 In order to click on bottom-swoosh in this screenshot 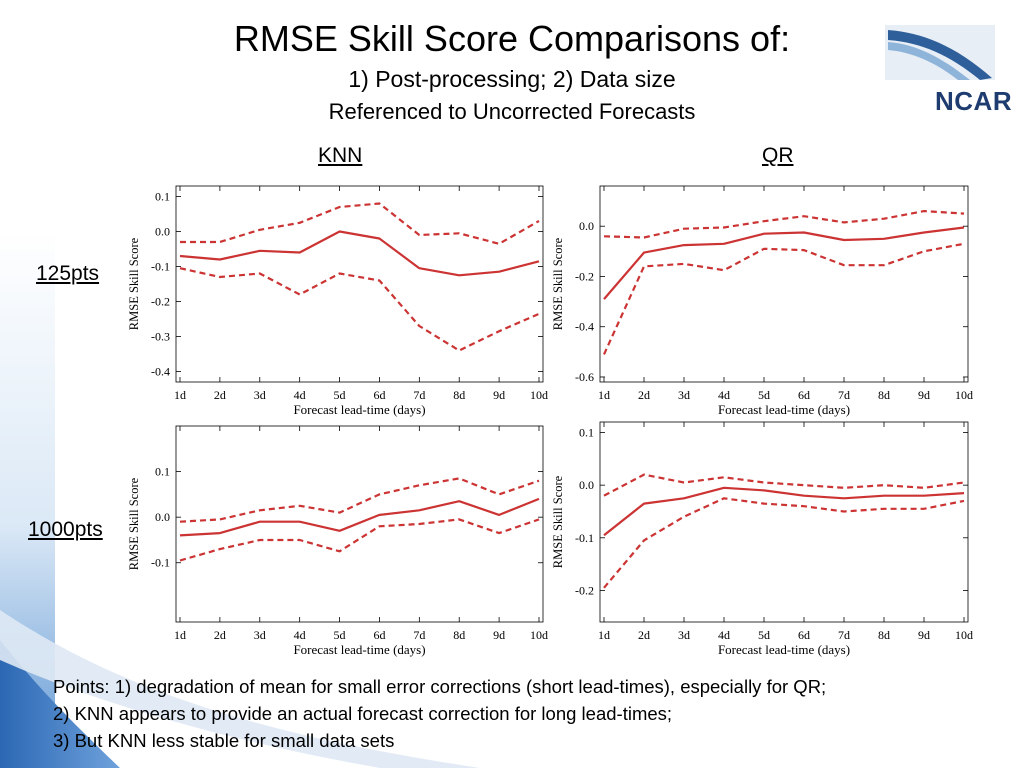, I will do `click(240, 689)`.